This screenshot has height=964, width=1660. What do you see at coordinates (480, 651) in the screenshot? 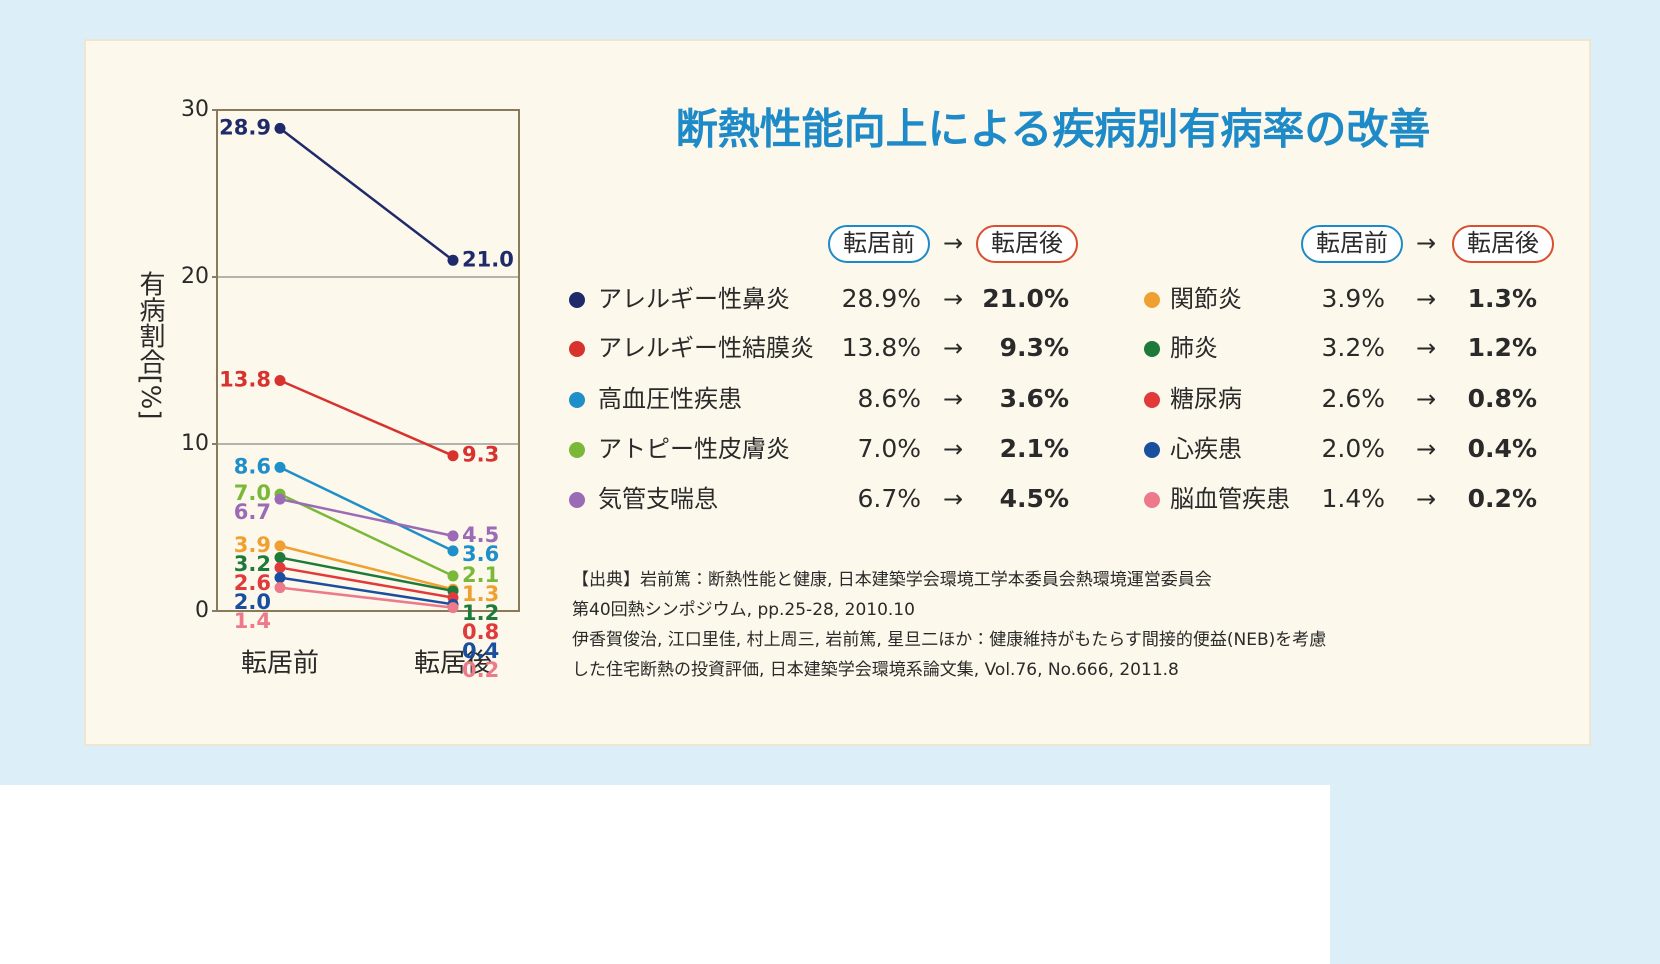
I see `data-label: 0.4` at bounding box center [480, 651].